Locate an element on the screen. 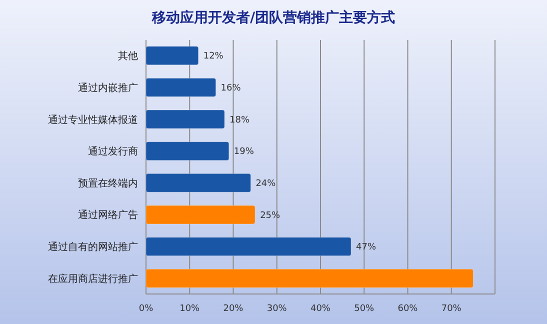  x-tick-label: 70% is located at coordinates (451, 309).